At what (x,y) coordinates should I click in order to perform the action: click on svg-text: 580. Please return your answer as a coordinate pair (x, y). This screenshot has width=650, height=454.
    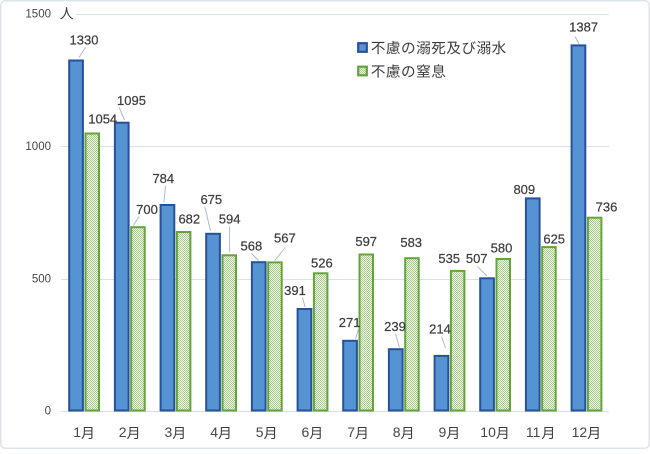
    Looking at the image, I should click on (502, 247).